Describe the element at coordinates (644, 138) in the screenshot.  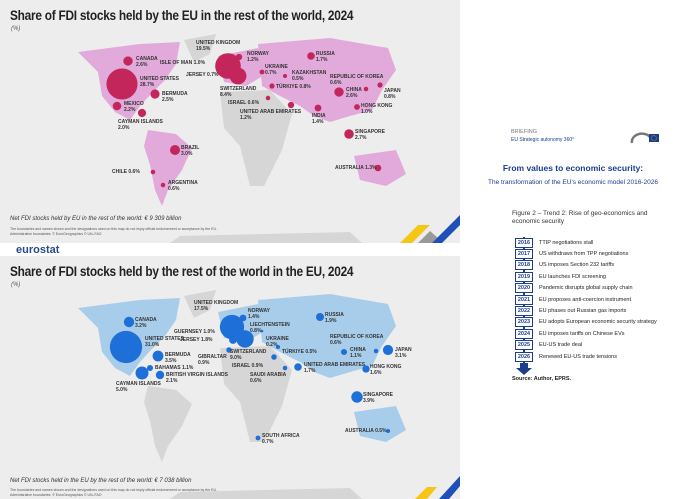
I see `european-parliament-logo` at that location.